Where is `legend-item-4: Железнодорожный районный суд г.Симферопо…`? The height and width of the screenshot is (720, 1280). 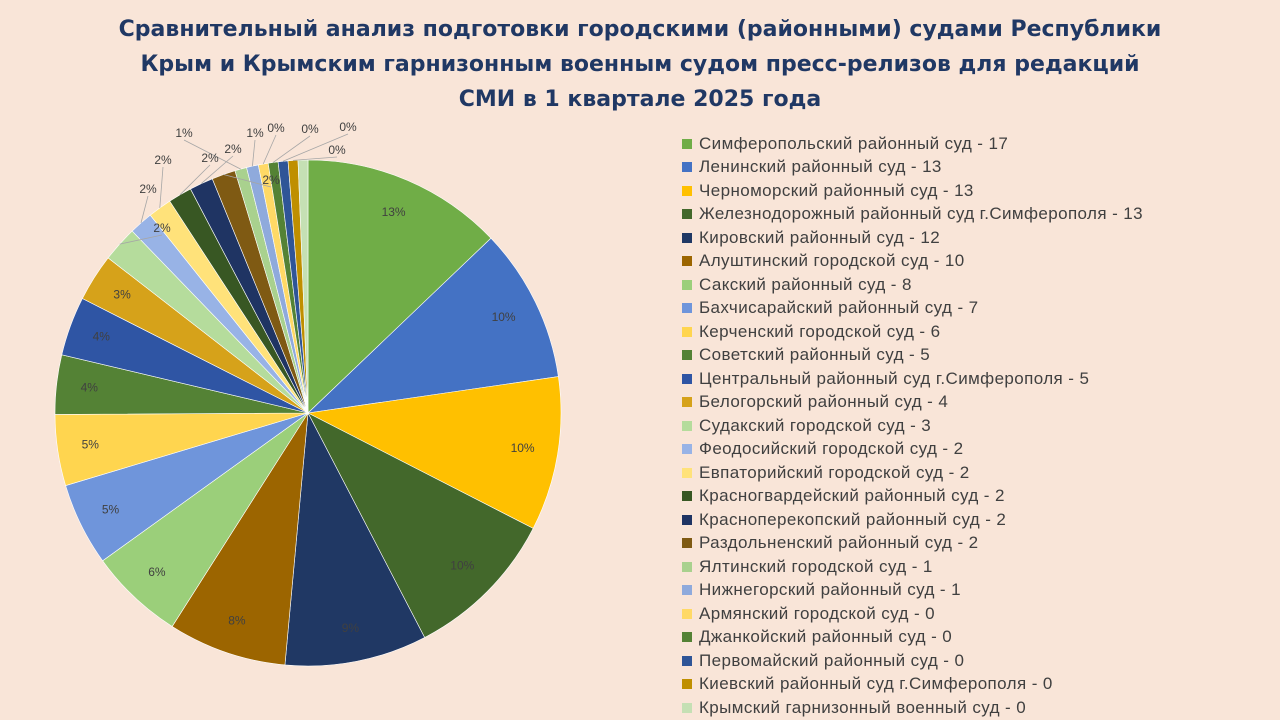 legend-item-4: Железнодорожный районный суд г.Симферопо… is located at coordinates (912, 215).